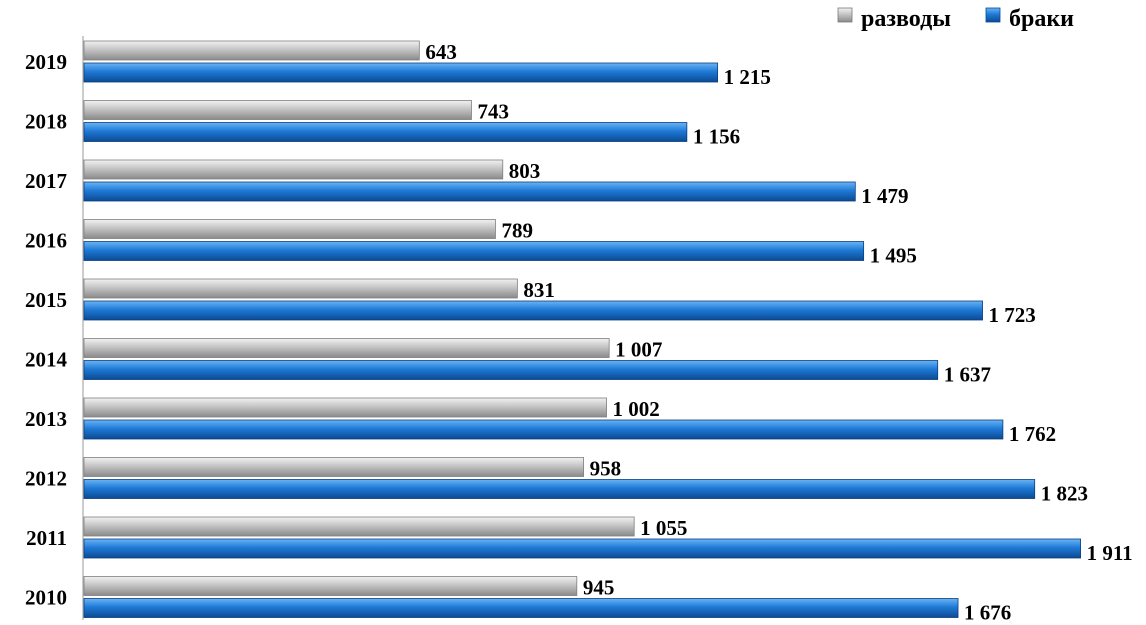 The image size is (1146, 625). What do you see at coordinates (300, 288) in the screenshot?
I see `bar-divorces-2015` at bounding box center [300, 288].